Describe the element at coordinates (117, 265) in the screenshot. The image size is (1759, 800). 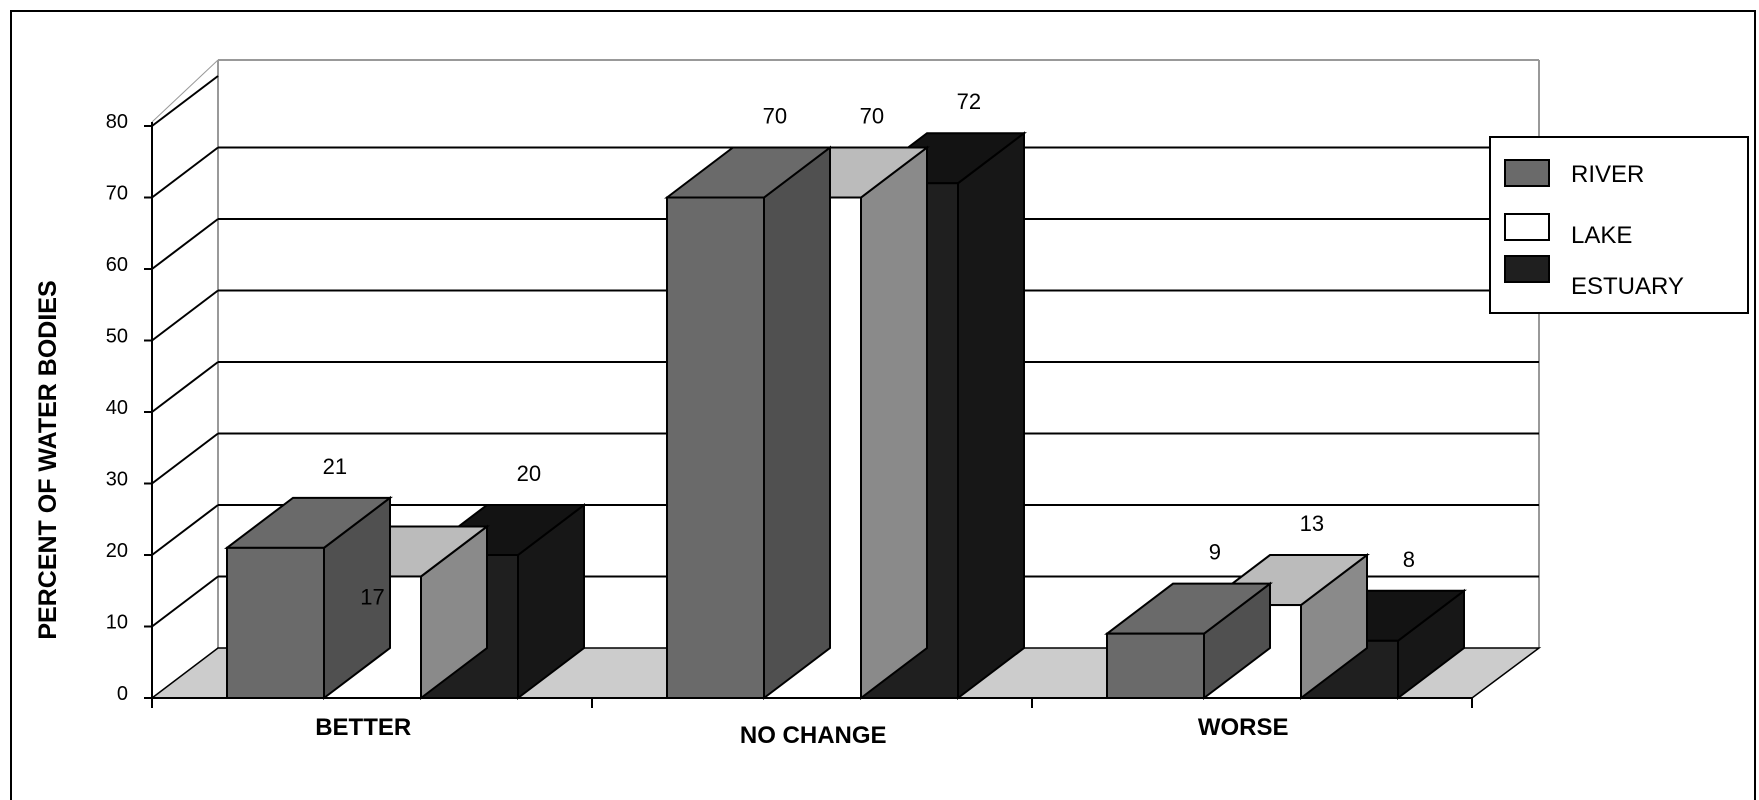
I see `y-tick-label: 60` at that location.